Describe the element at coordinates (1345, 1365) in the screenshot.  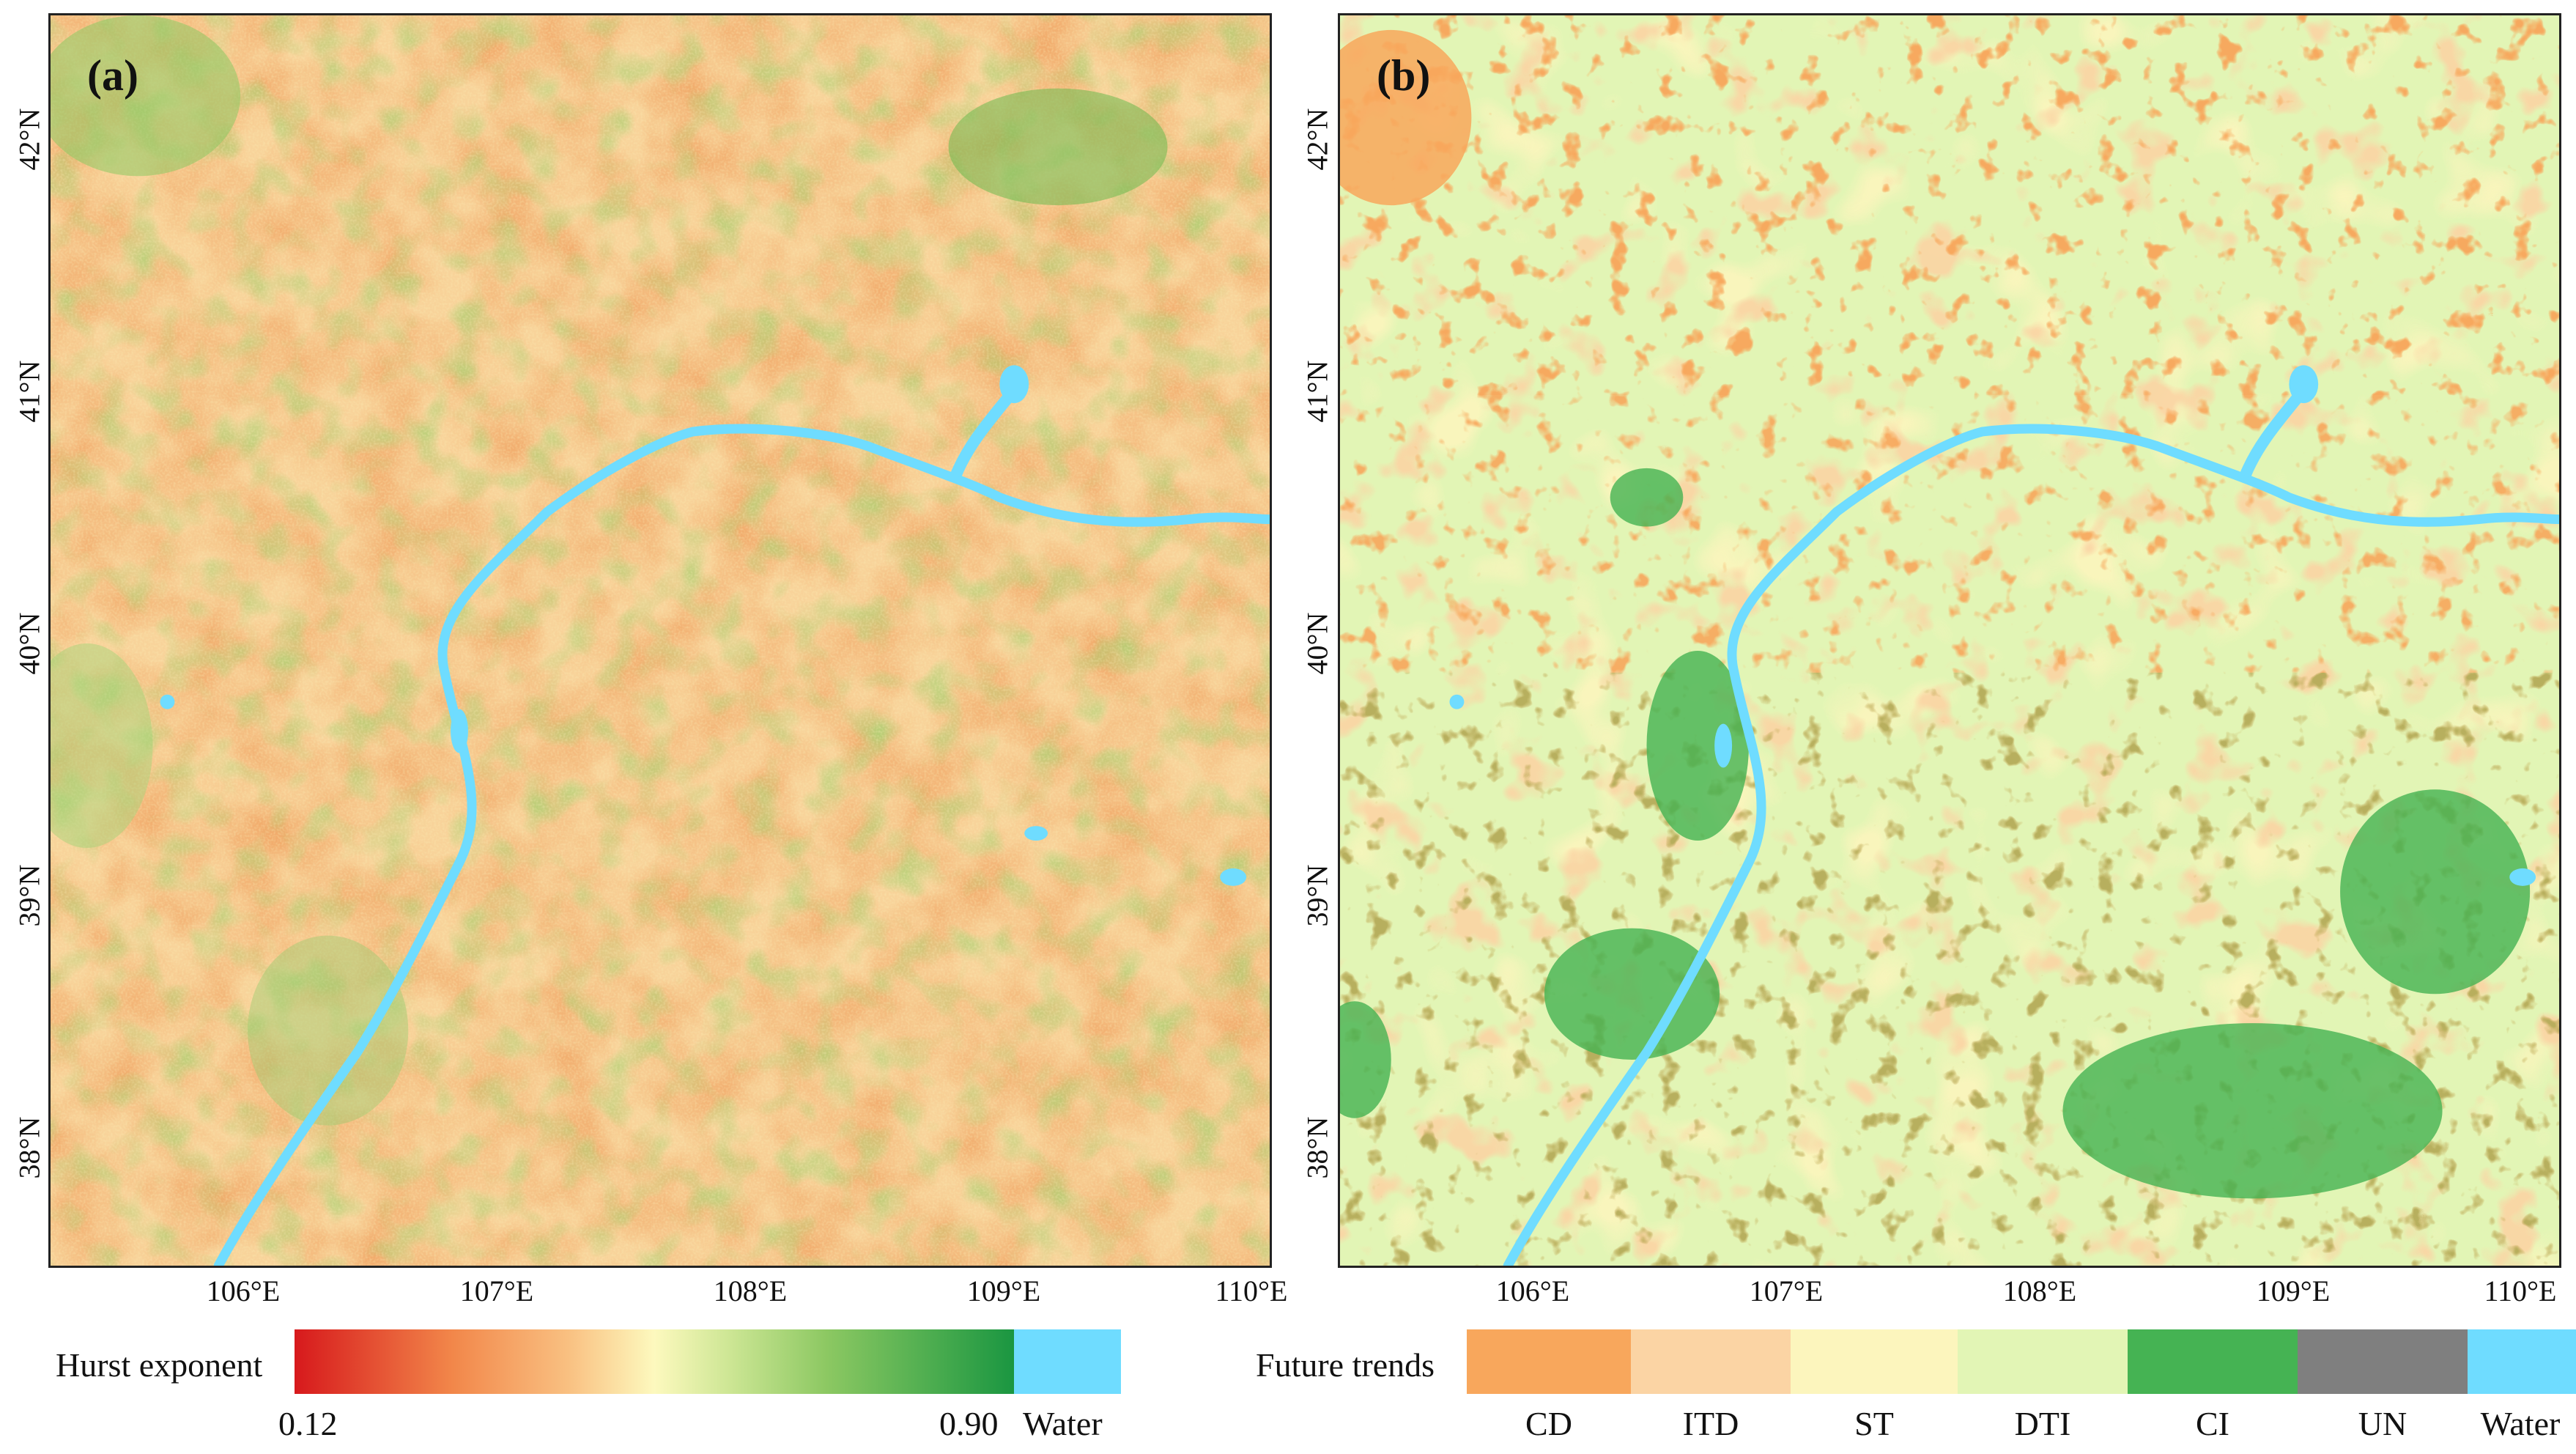
I see `future-trends-legend-title: Future trends` at that location.